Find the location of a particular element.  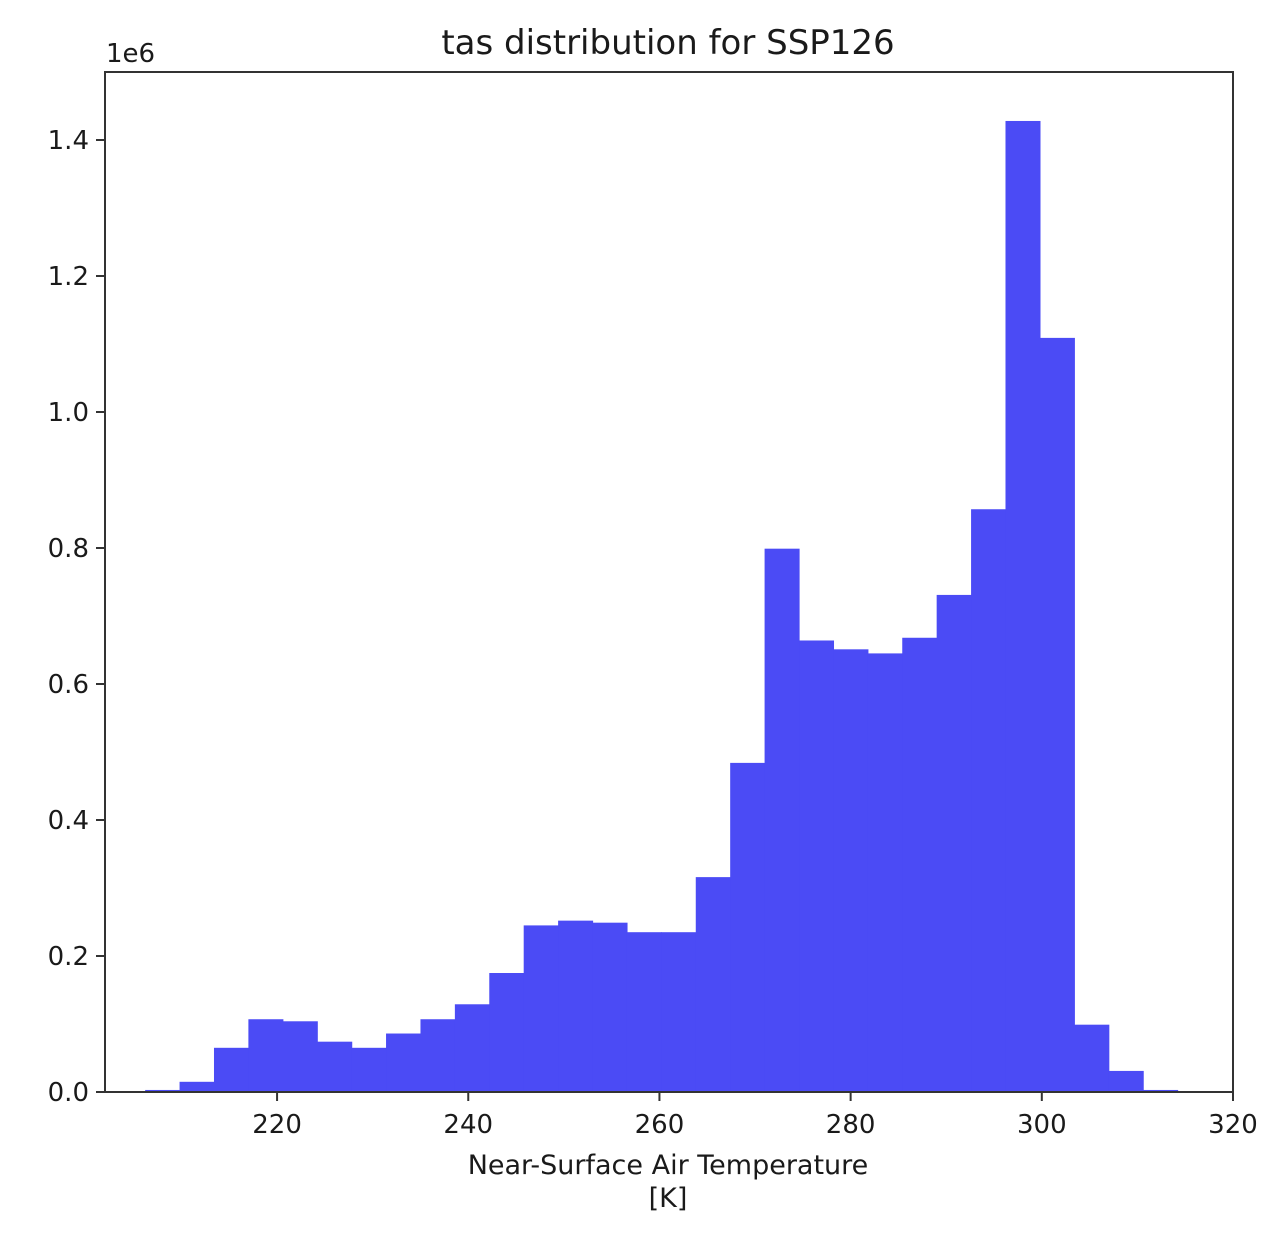

y-axis-offset-label: 1e6 is located at coordinates (130, 54).